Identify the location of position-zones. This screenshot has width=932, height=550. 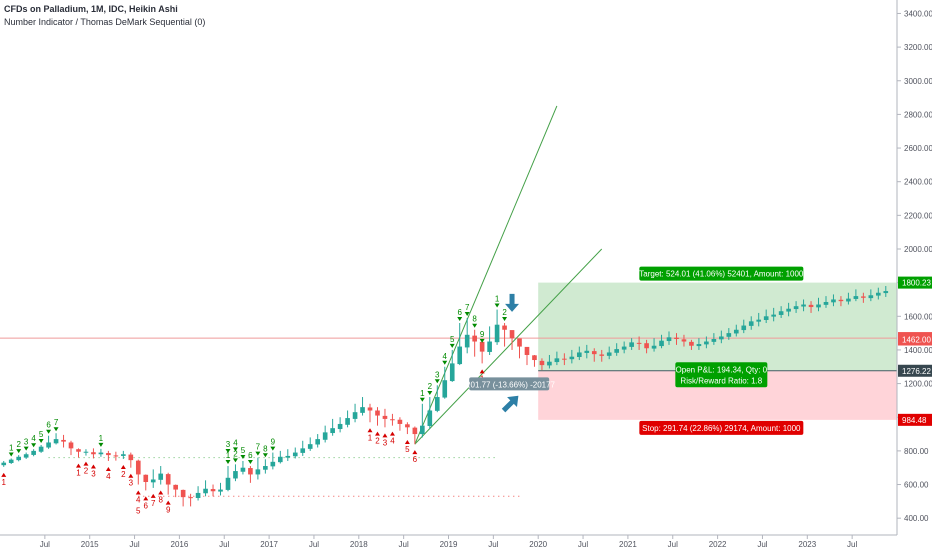
(717, 351).